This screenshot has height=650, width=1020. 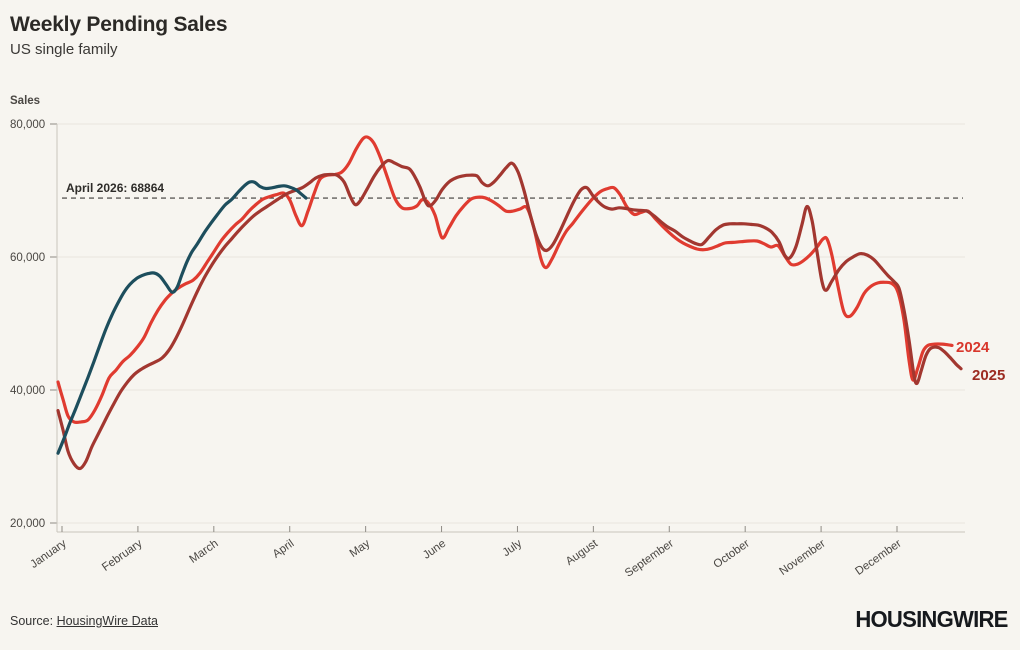 What do you see at coordinates (64, 50) in the screenshot?
I see `page-subtitle: US single family` at bounding box center [64, 50].